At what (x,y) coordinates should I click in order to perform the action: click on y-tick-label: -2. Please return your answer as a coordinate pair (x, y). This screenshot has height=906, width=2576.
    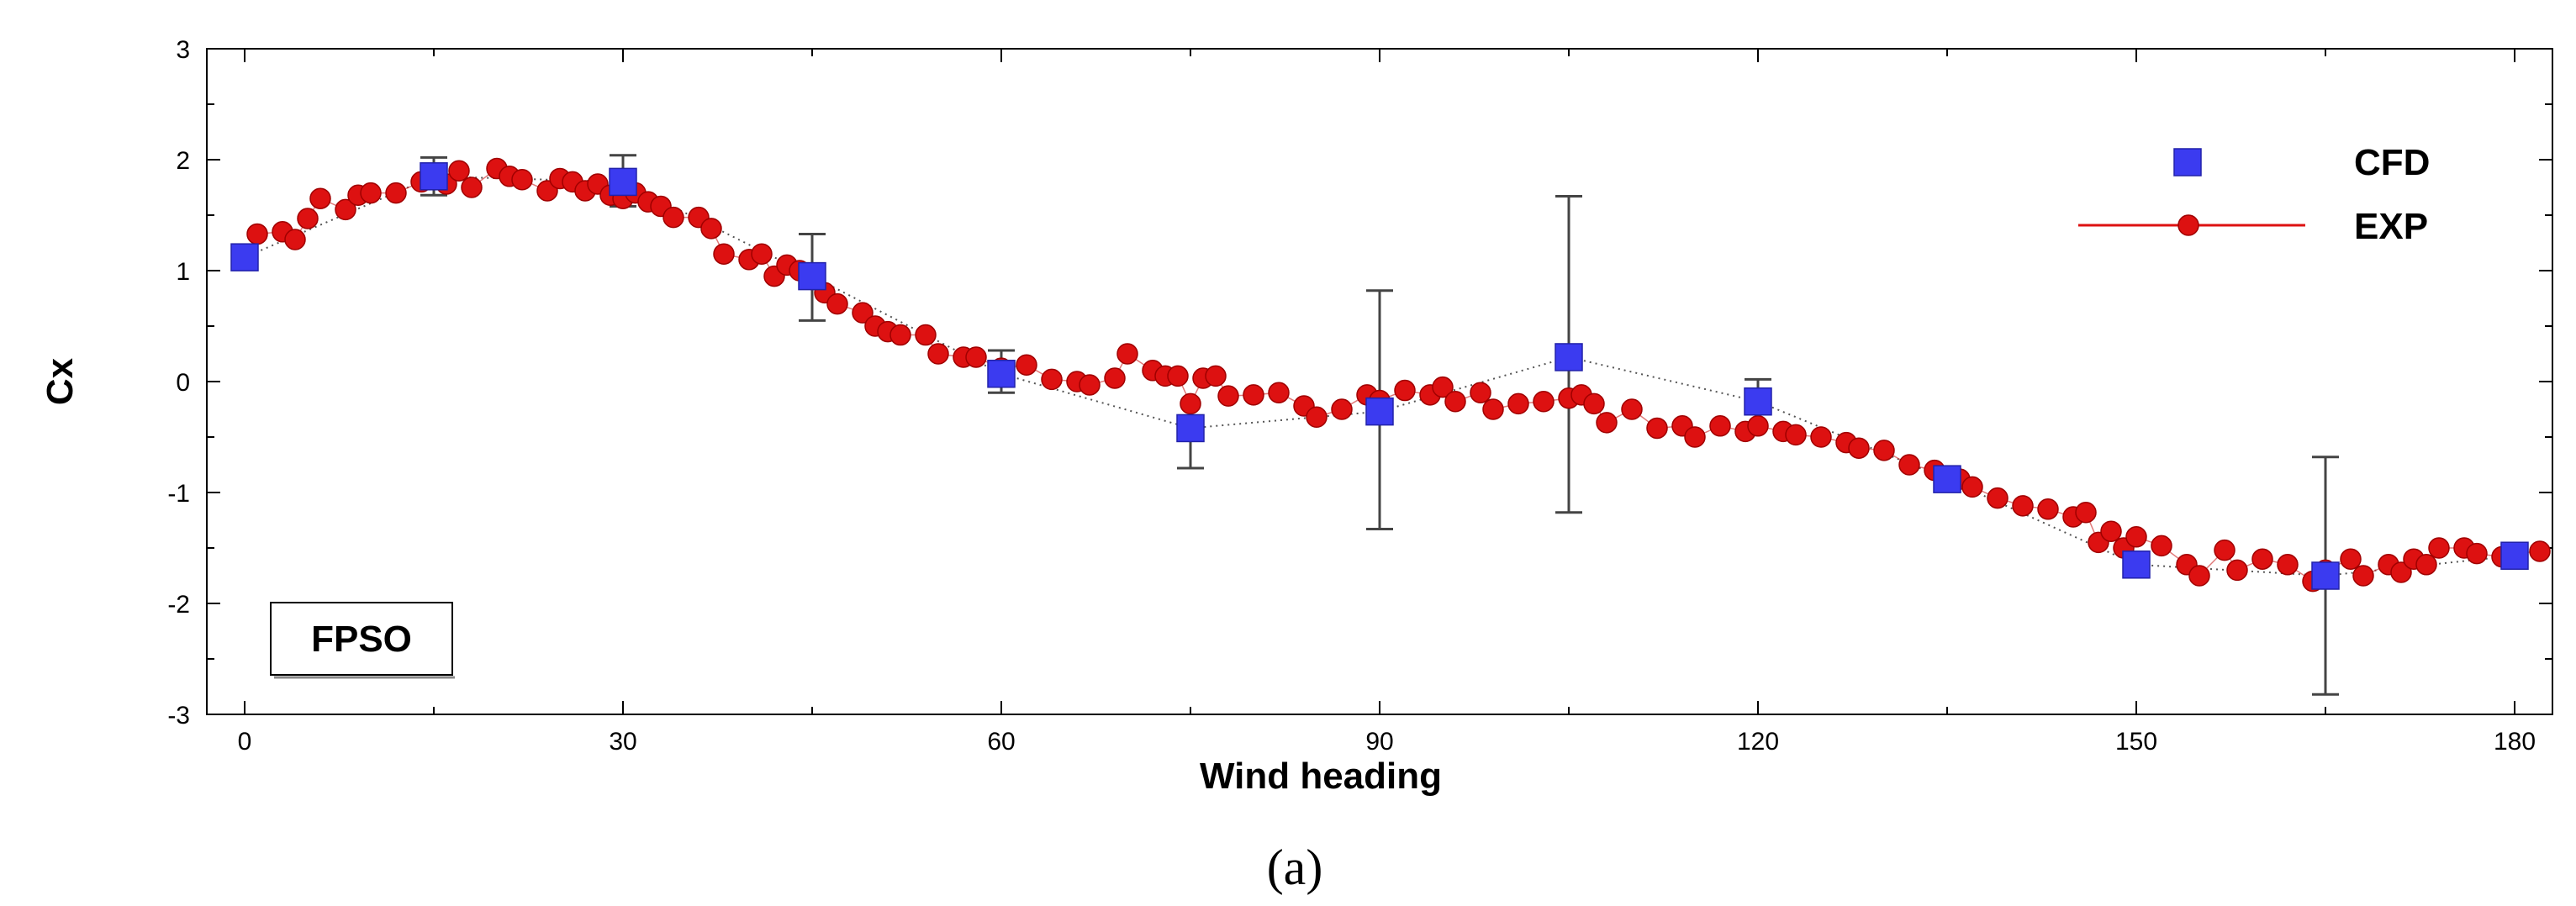
    Looking at the image, I should click on (179, 605).